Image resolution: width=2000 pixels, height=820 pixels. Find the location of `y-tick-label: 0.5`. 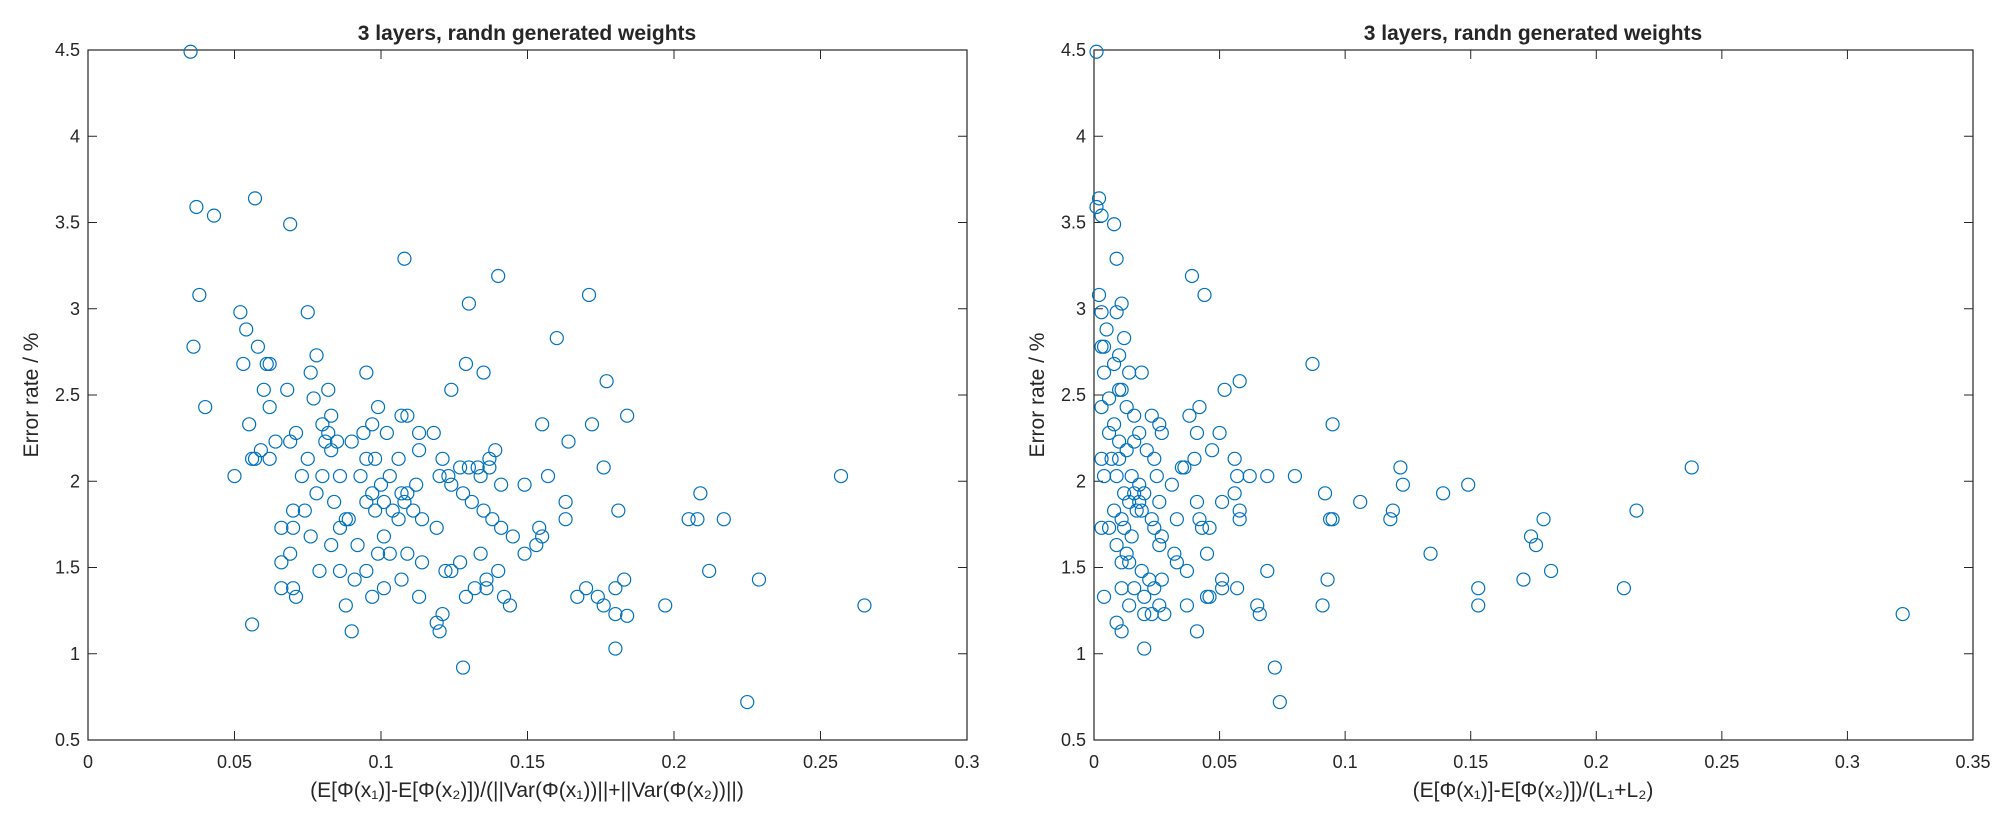

y-tick-label: 0.5 is located at coordinates (1073, 740).